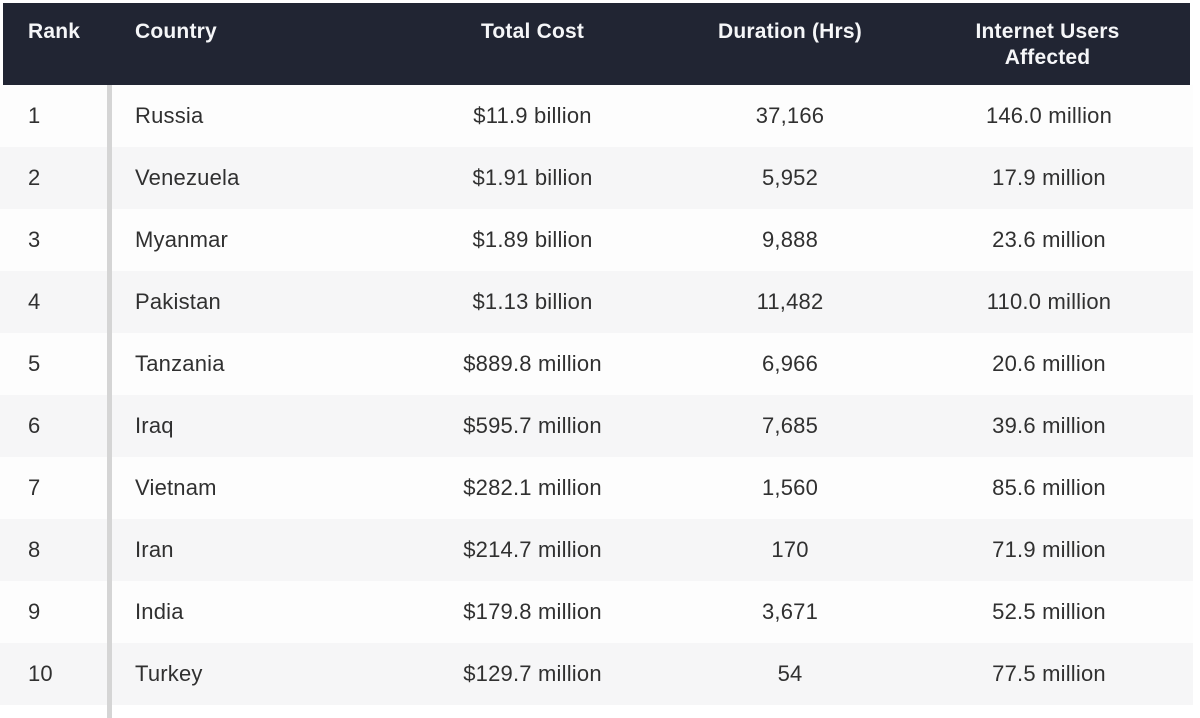 The width and height of the screenshot is (1200, 718). Describe the element at coordinates (532, 239) in the screenshot. I see `cell-total-cost: $1.89 billion` at that location.